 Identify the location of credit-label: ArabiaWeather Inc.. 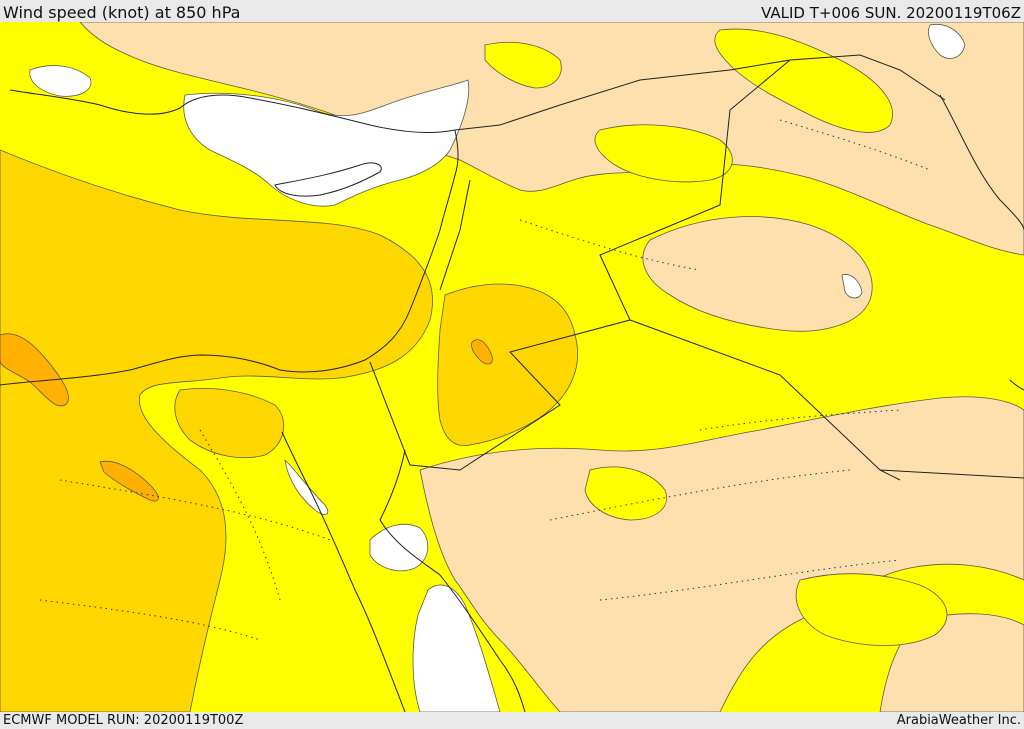
(958, 720).